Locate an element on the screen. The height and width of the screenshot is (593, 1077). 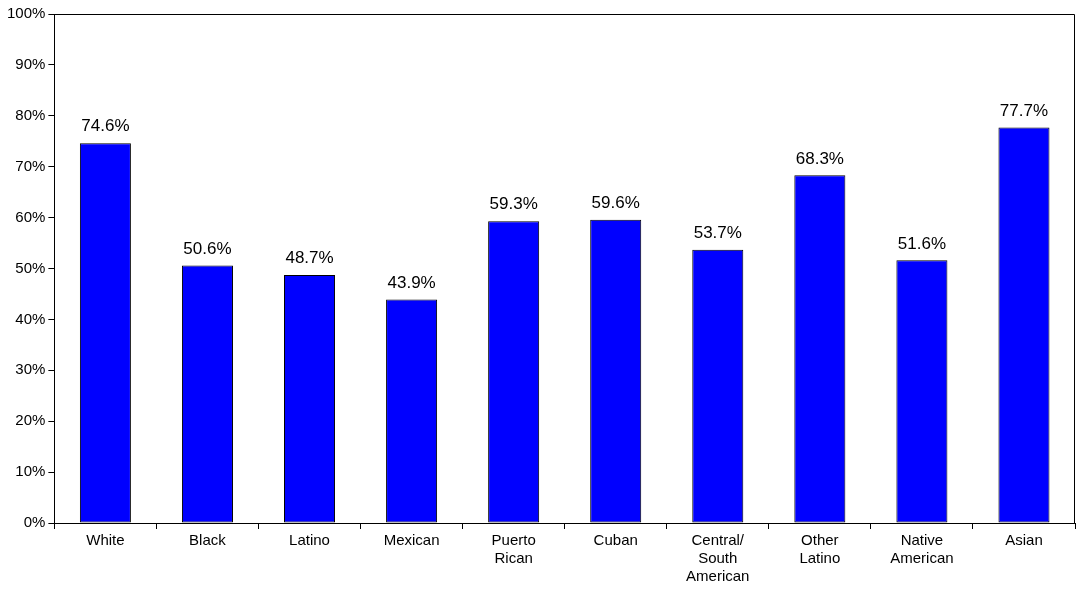
data-label: 50.6% is located at coordinates (207, 248).